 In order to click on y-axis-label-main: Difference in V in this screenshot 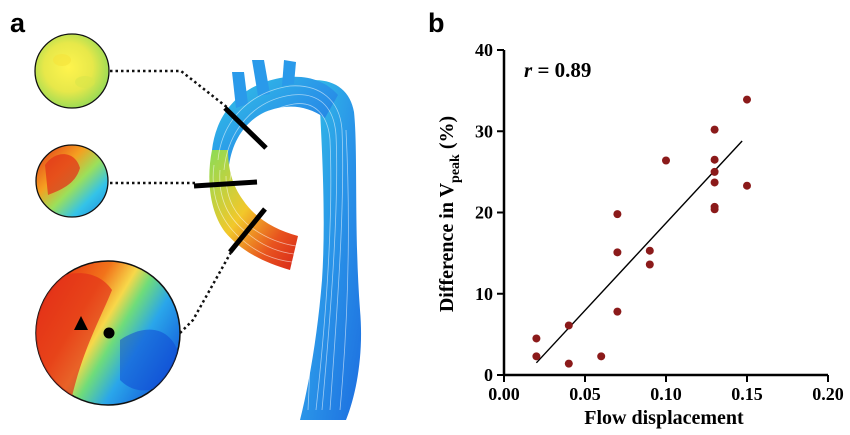, I will do `click(447, 247)`.